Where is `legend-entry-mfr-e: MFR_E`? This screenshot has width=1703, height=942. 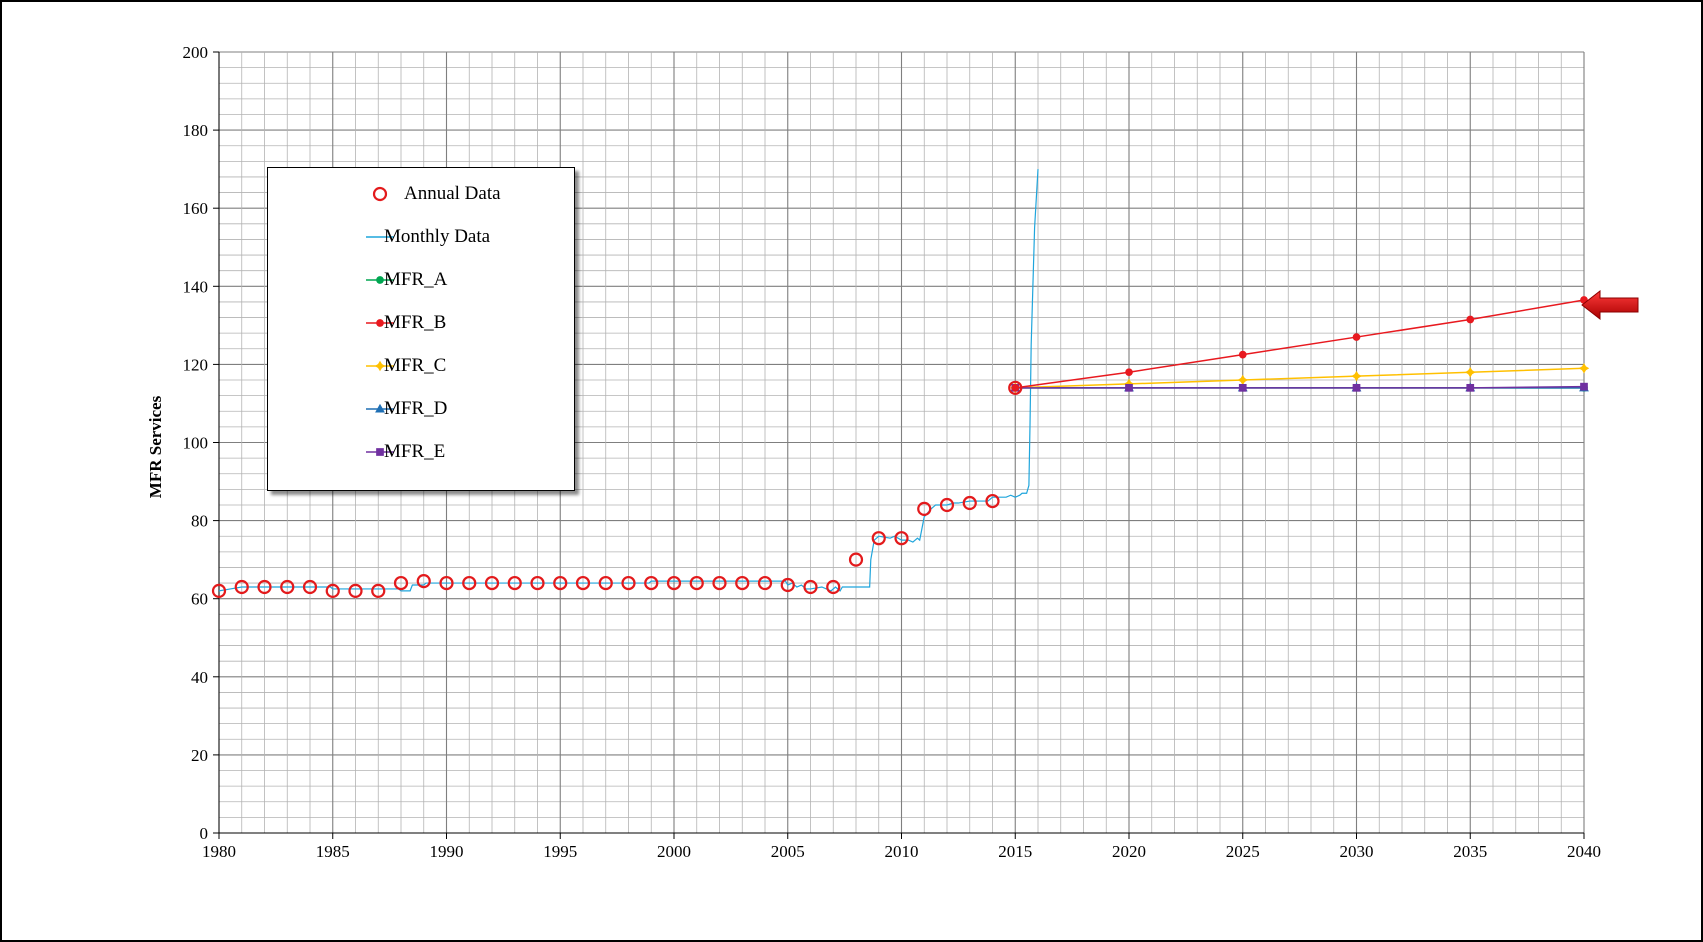 legend-entry-mfr-e: MFR_E is located at coordinates (421, 452).